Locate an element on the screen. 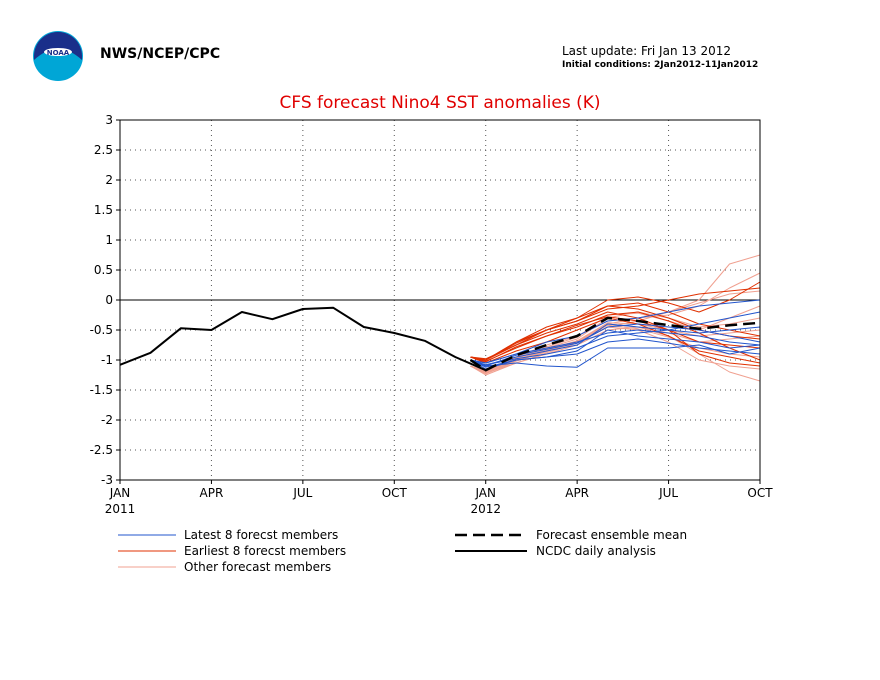 The width and height of the screenshot is (880, 680). noaa-logo-text: NOAA is located at coordinates (58, 53).